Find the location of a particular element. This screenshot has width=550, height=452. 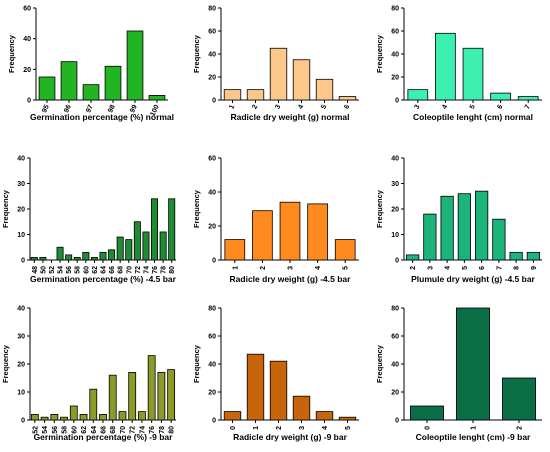

x-tick-label: 52 is located at coordinates (35, 430).